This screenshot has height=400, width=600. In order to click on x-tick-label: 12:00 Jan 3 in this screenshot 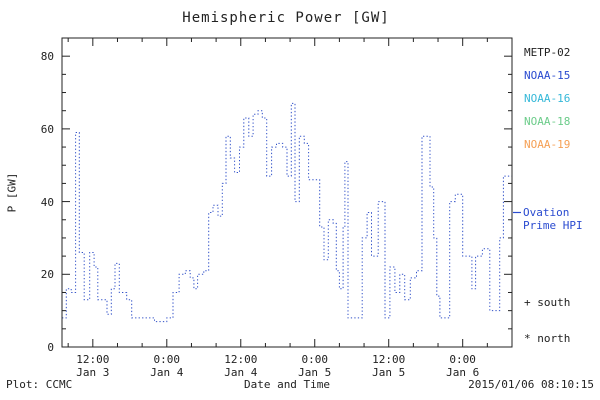, I will do `click(93, 366)`.